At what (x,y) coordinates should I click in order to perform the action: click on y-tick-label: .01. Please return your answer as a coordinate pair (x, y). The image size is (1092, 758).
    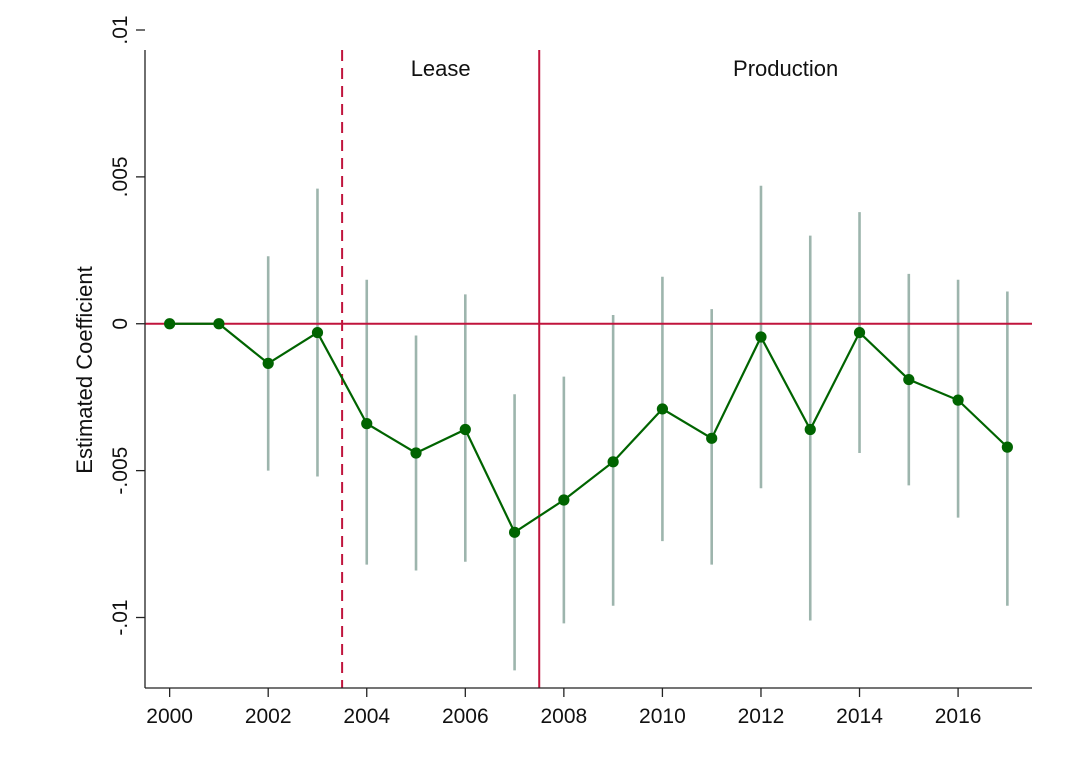
    Looking at the image, I should click on (120, 29).